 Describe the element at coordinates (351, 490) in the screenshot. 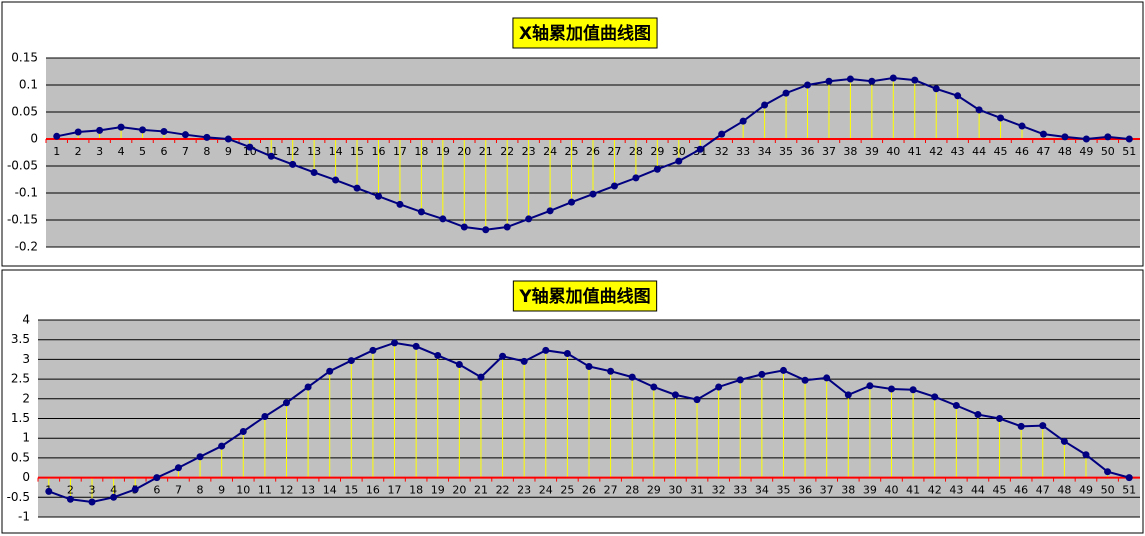

I see `x-tick-label: 15` at that location.